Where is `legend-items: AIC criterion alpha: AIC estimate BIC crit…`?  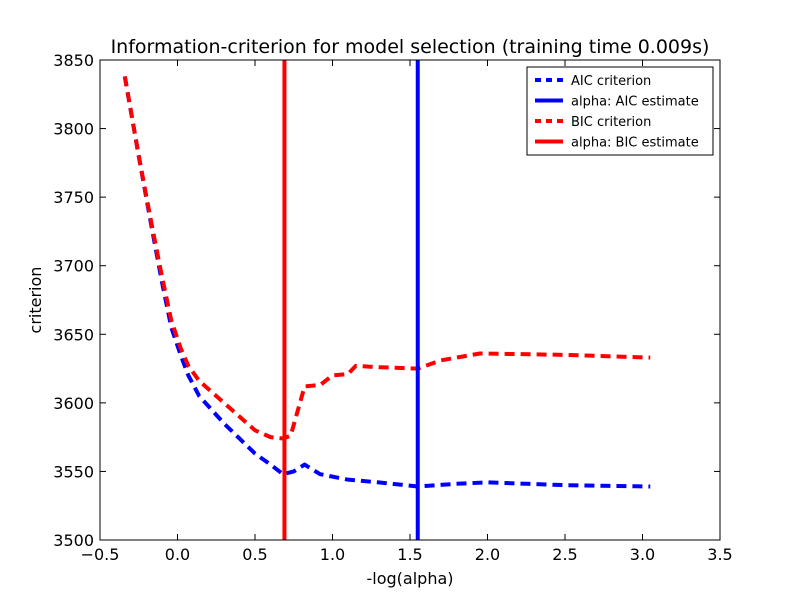 legend-items: AIC criterion alpha: AIC estimate BIC crit… is located at coordinates (617, 112).